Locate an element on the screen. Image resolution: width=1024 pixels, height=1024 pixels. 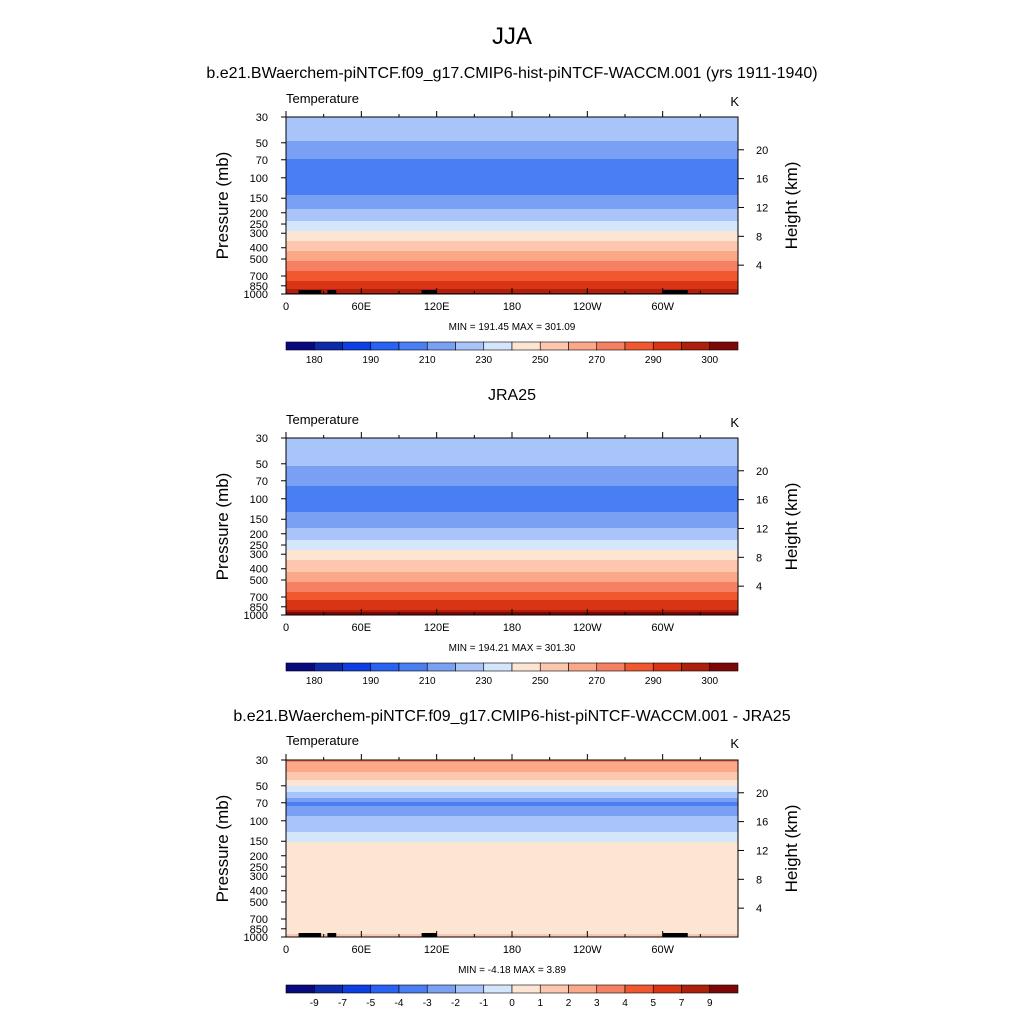
colorbar-label: 300 is located at coordinates (709, 360).